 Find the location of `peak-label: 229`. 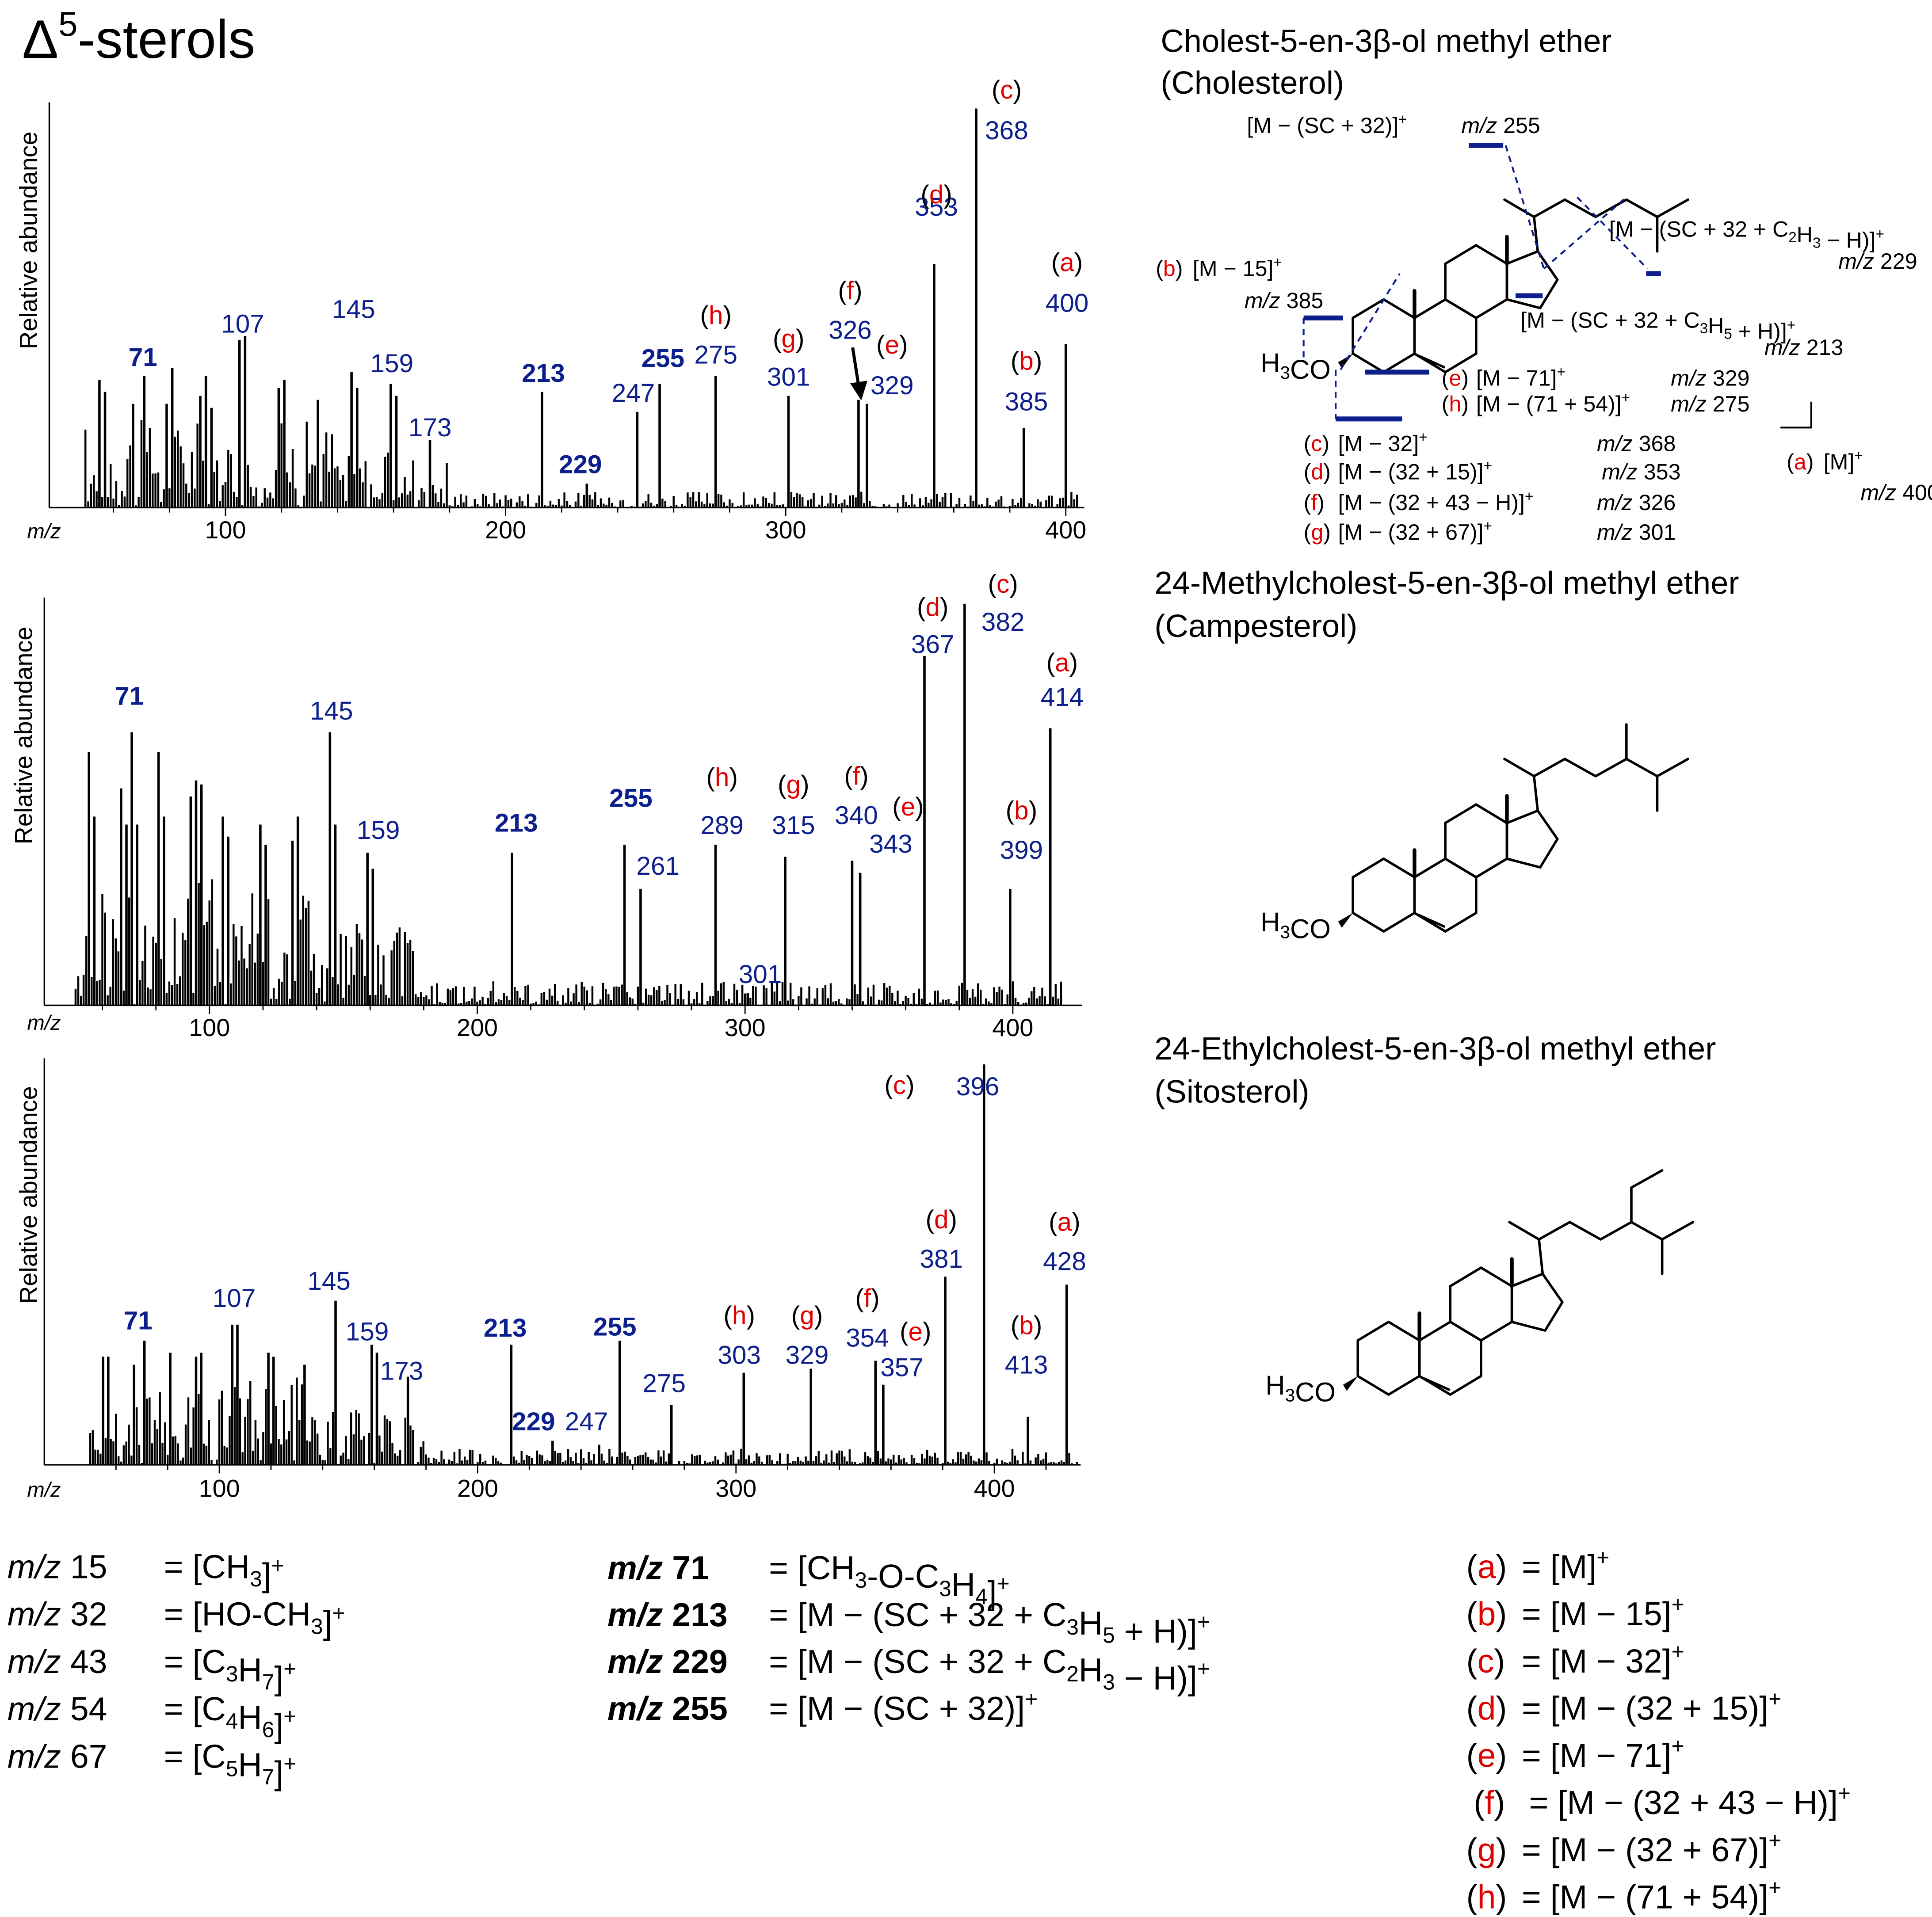

peak-label: 229 is located at coordinates (580, 464).